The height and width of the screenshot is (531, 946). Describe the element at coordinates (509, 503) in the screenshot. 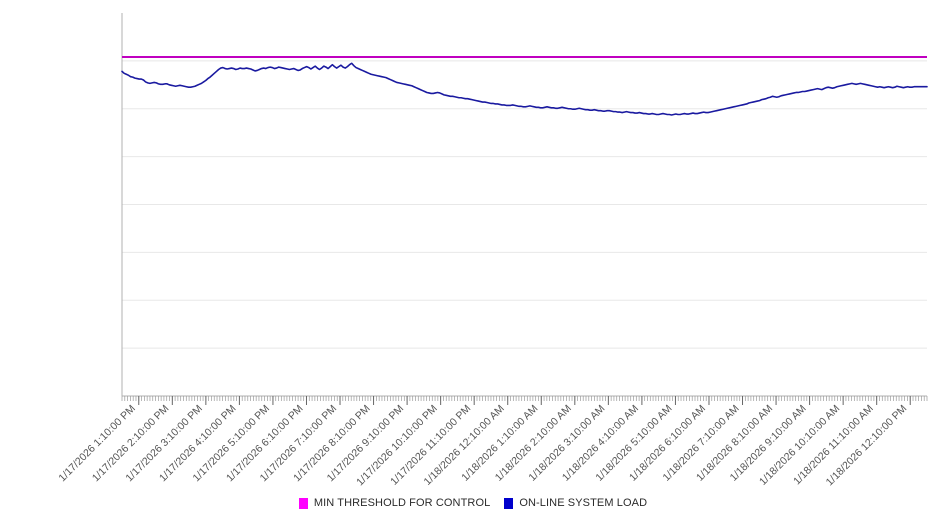

I see `legend-swatch-on-line-system-load` at that location.